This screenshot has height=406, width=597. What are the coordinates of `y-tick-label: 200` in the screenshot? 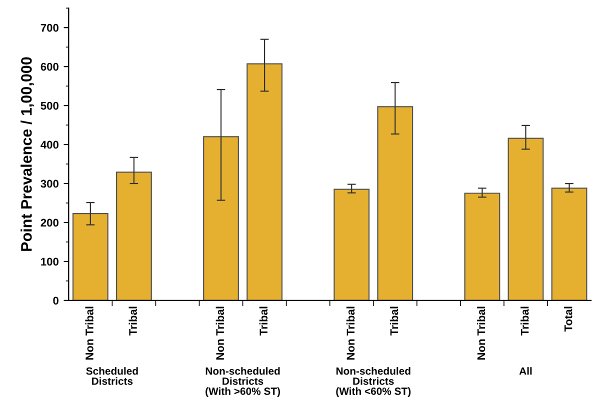 It's located at (49, 222).